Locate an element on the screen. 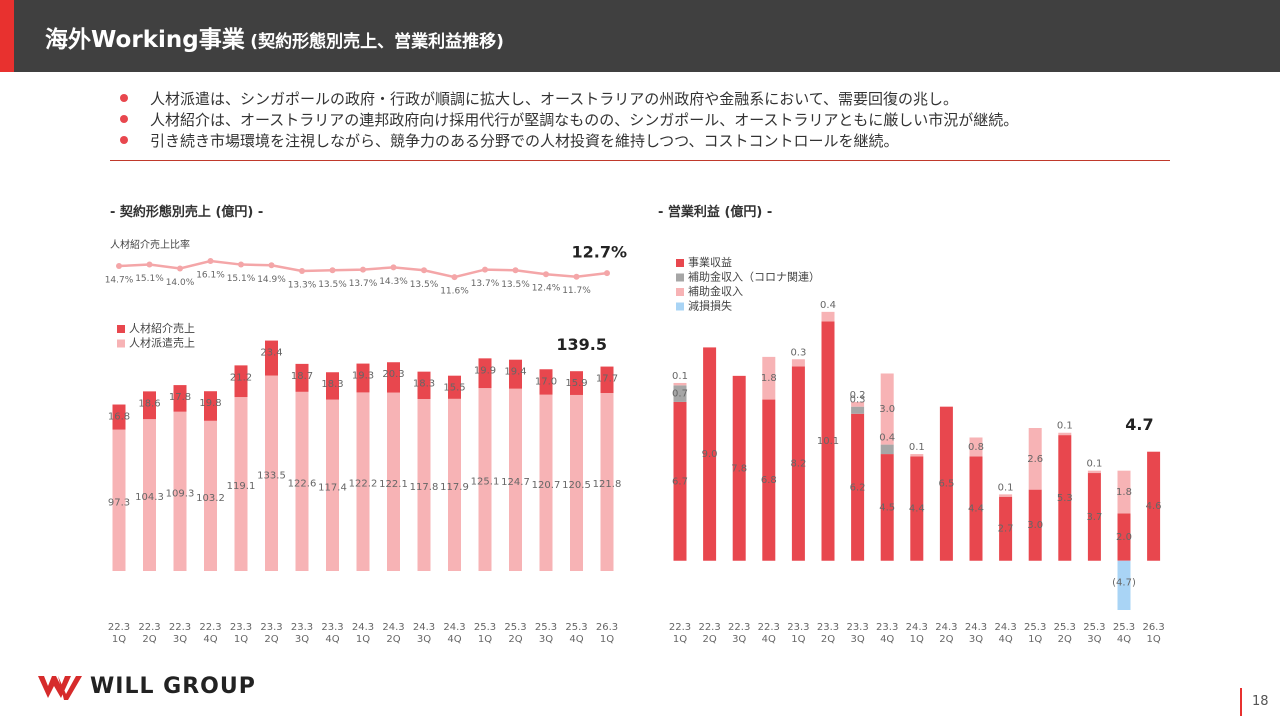 This screenshot has height=720, width=1280. x-tick-label: 26.3 1Q is located at coordinates (1153, 633).